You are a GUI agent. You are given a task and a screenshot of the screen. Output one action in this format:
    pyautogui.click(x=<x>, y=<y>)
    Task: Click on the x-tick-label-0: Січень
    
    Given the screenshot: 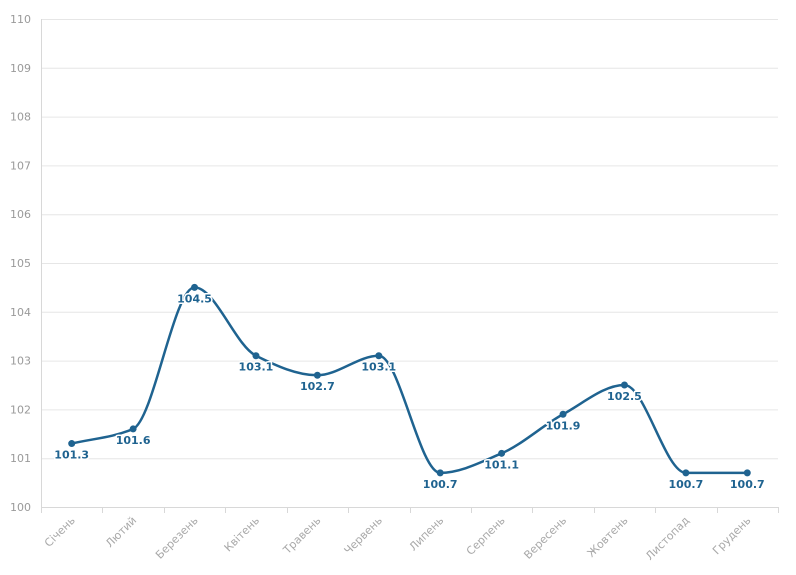 What is the action you would take?
    pyautogui.click(x=60, y=532)
    